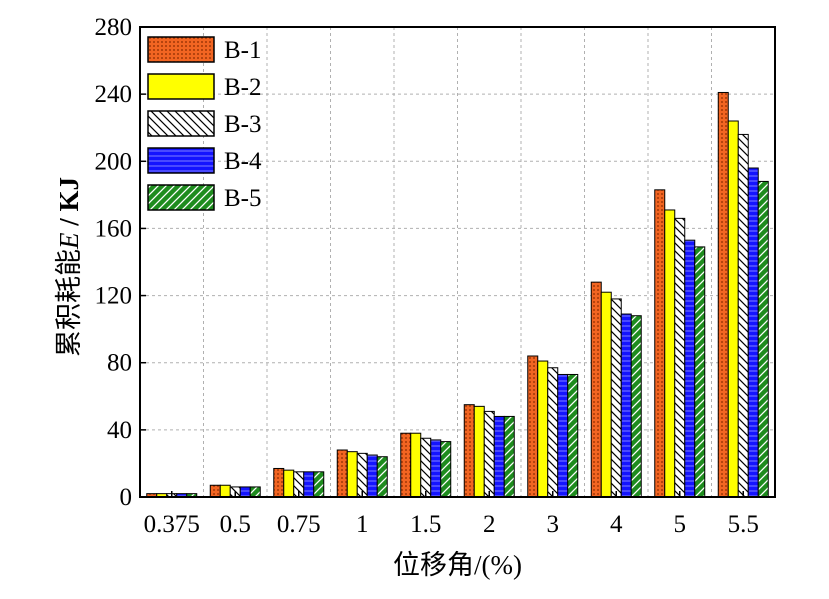 The image size is (829, 599). Describe the element at coordinates (225, 491) in the screenshot. I see `bar-b-2-0.5` at that location.